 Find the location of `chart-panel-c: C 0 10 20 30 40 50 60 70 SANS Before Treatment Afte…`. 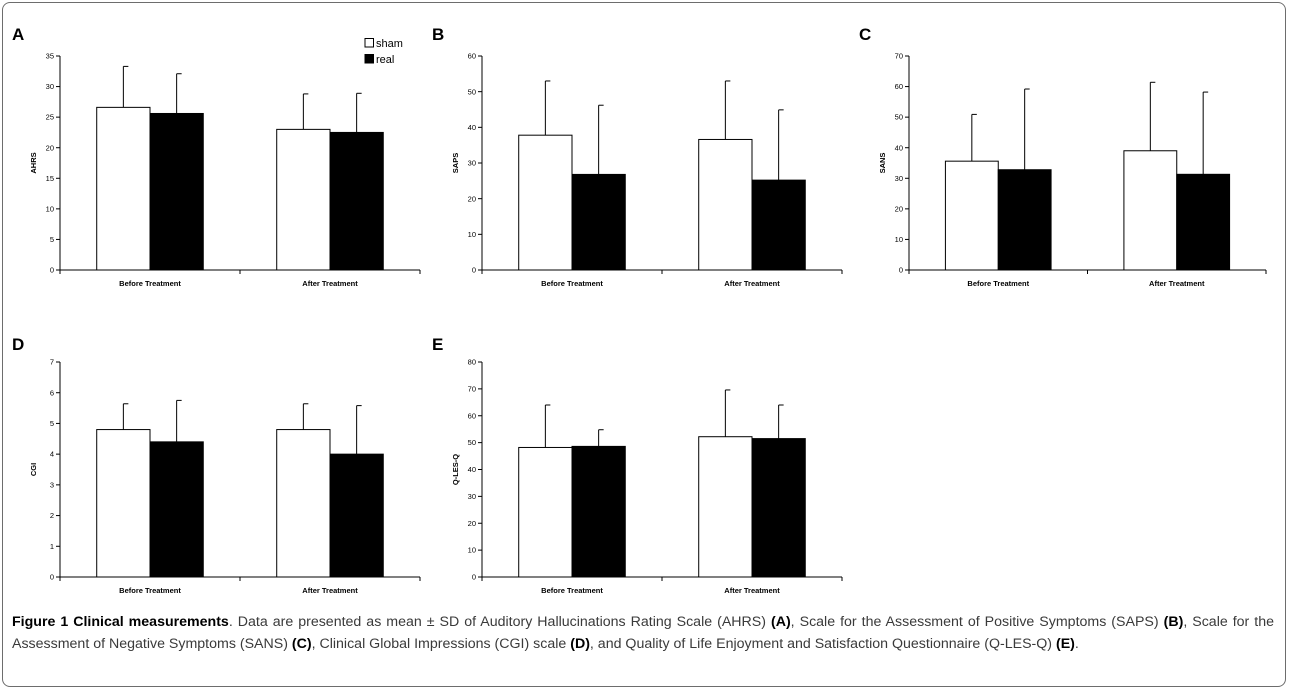

chart-panel-c: C 0 10 20 30 40 50 60 70 SANS Before Treatment Afte… is located at coordinates (1063, 156).